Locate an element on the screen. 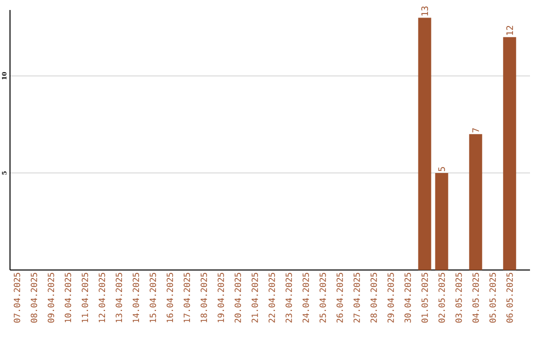  x-tick-label: 15.04.2025 is located at coordinates (153, 297).